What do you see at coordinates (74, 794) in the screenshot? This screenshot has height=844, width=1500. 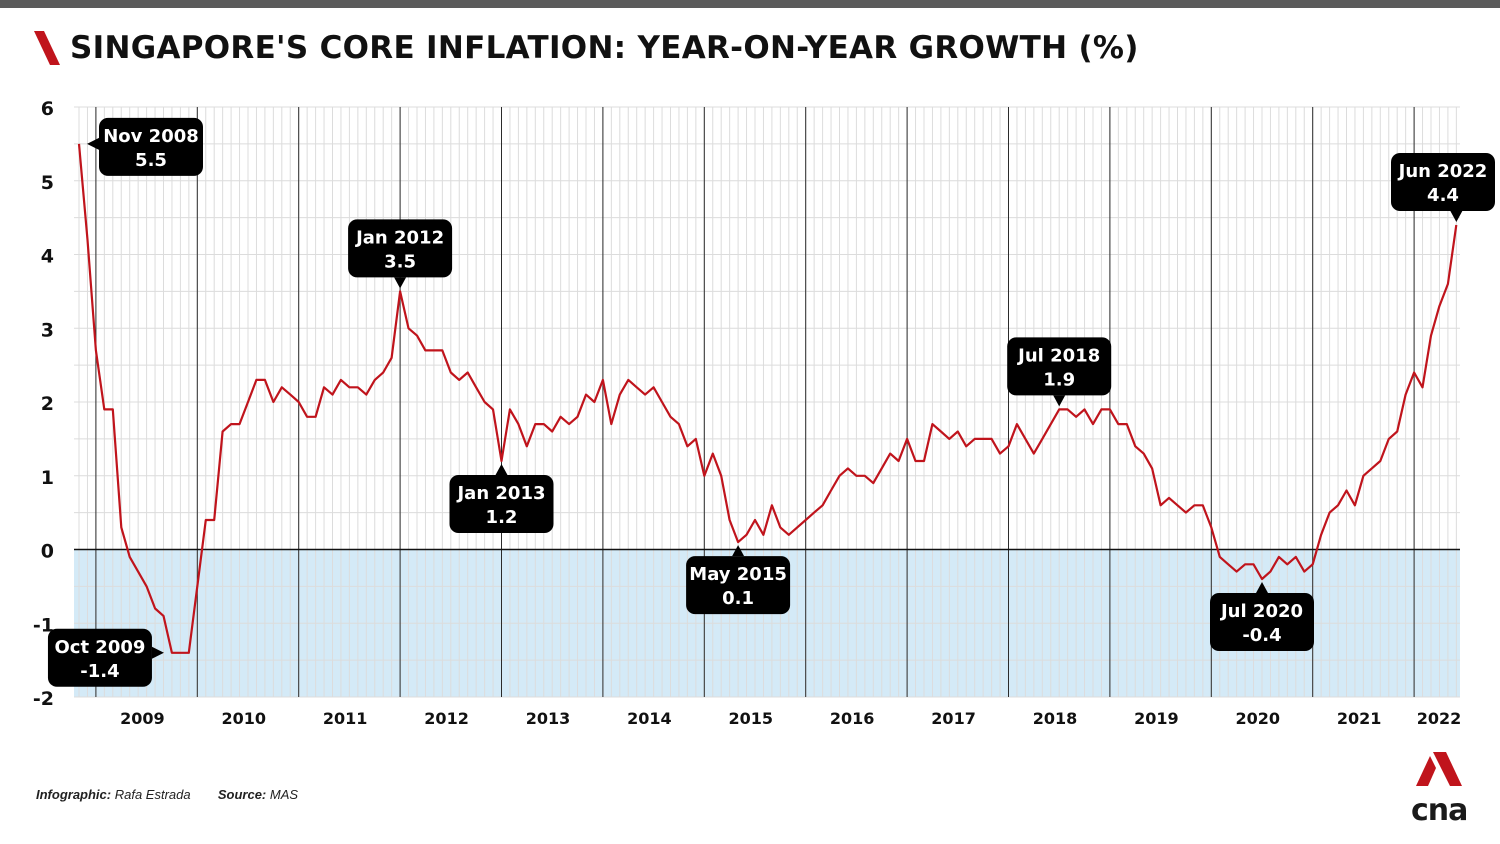 I see `infographic-label: Infographic:` at bounding box center [74, 794].